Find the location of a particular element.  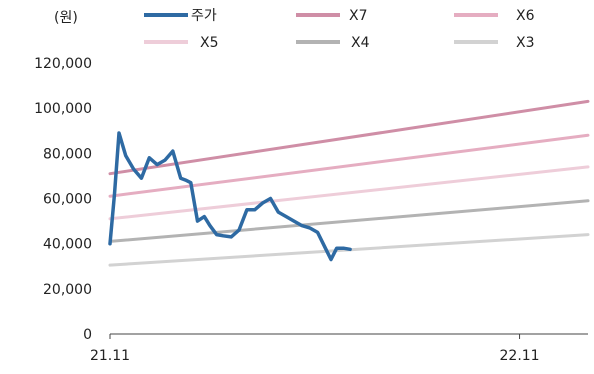

x-axis-ticks: 21.11 22.11 is located at coordinates (315, 349).